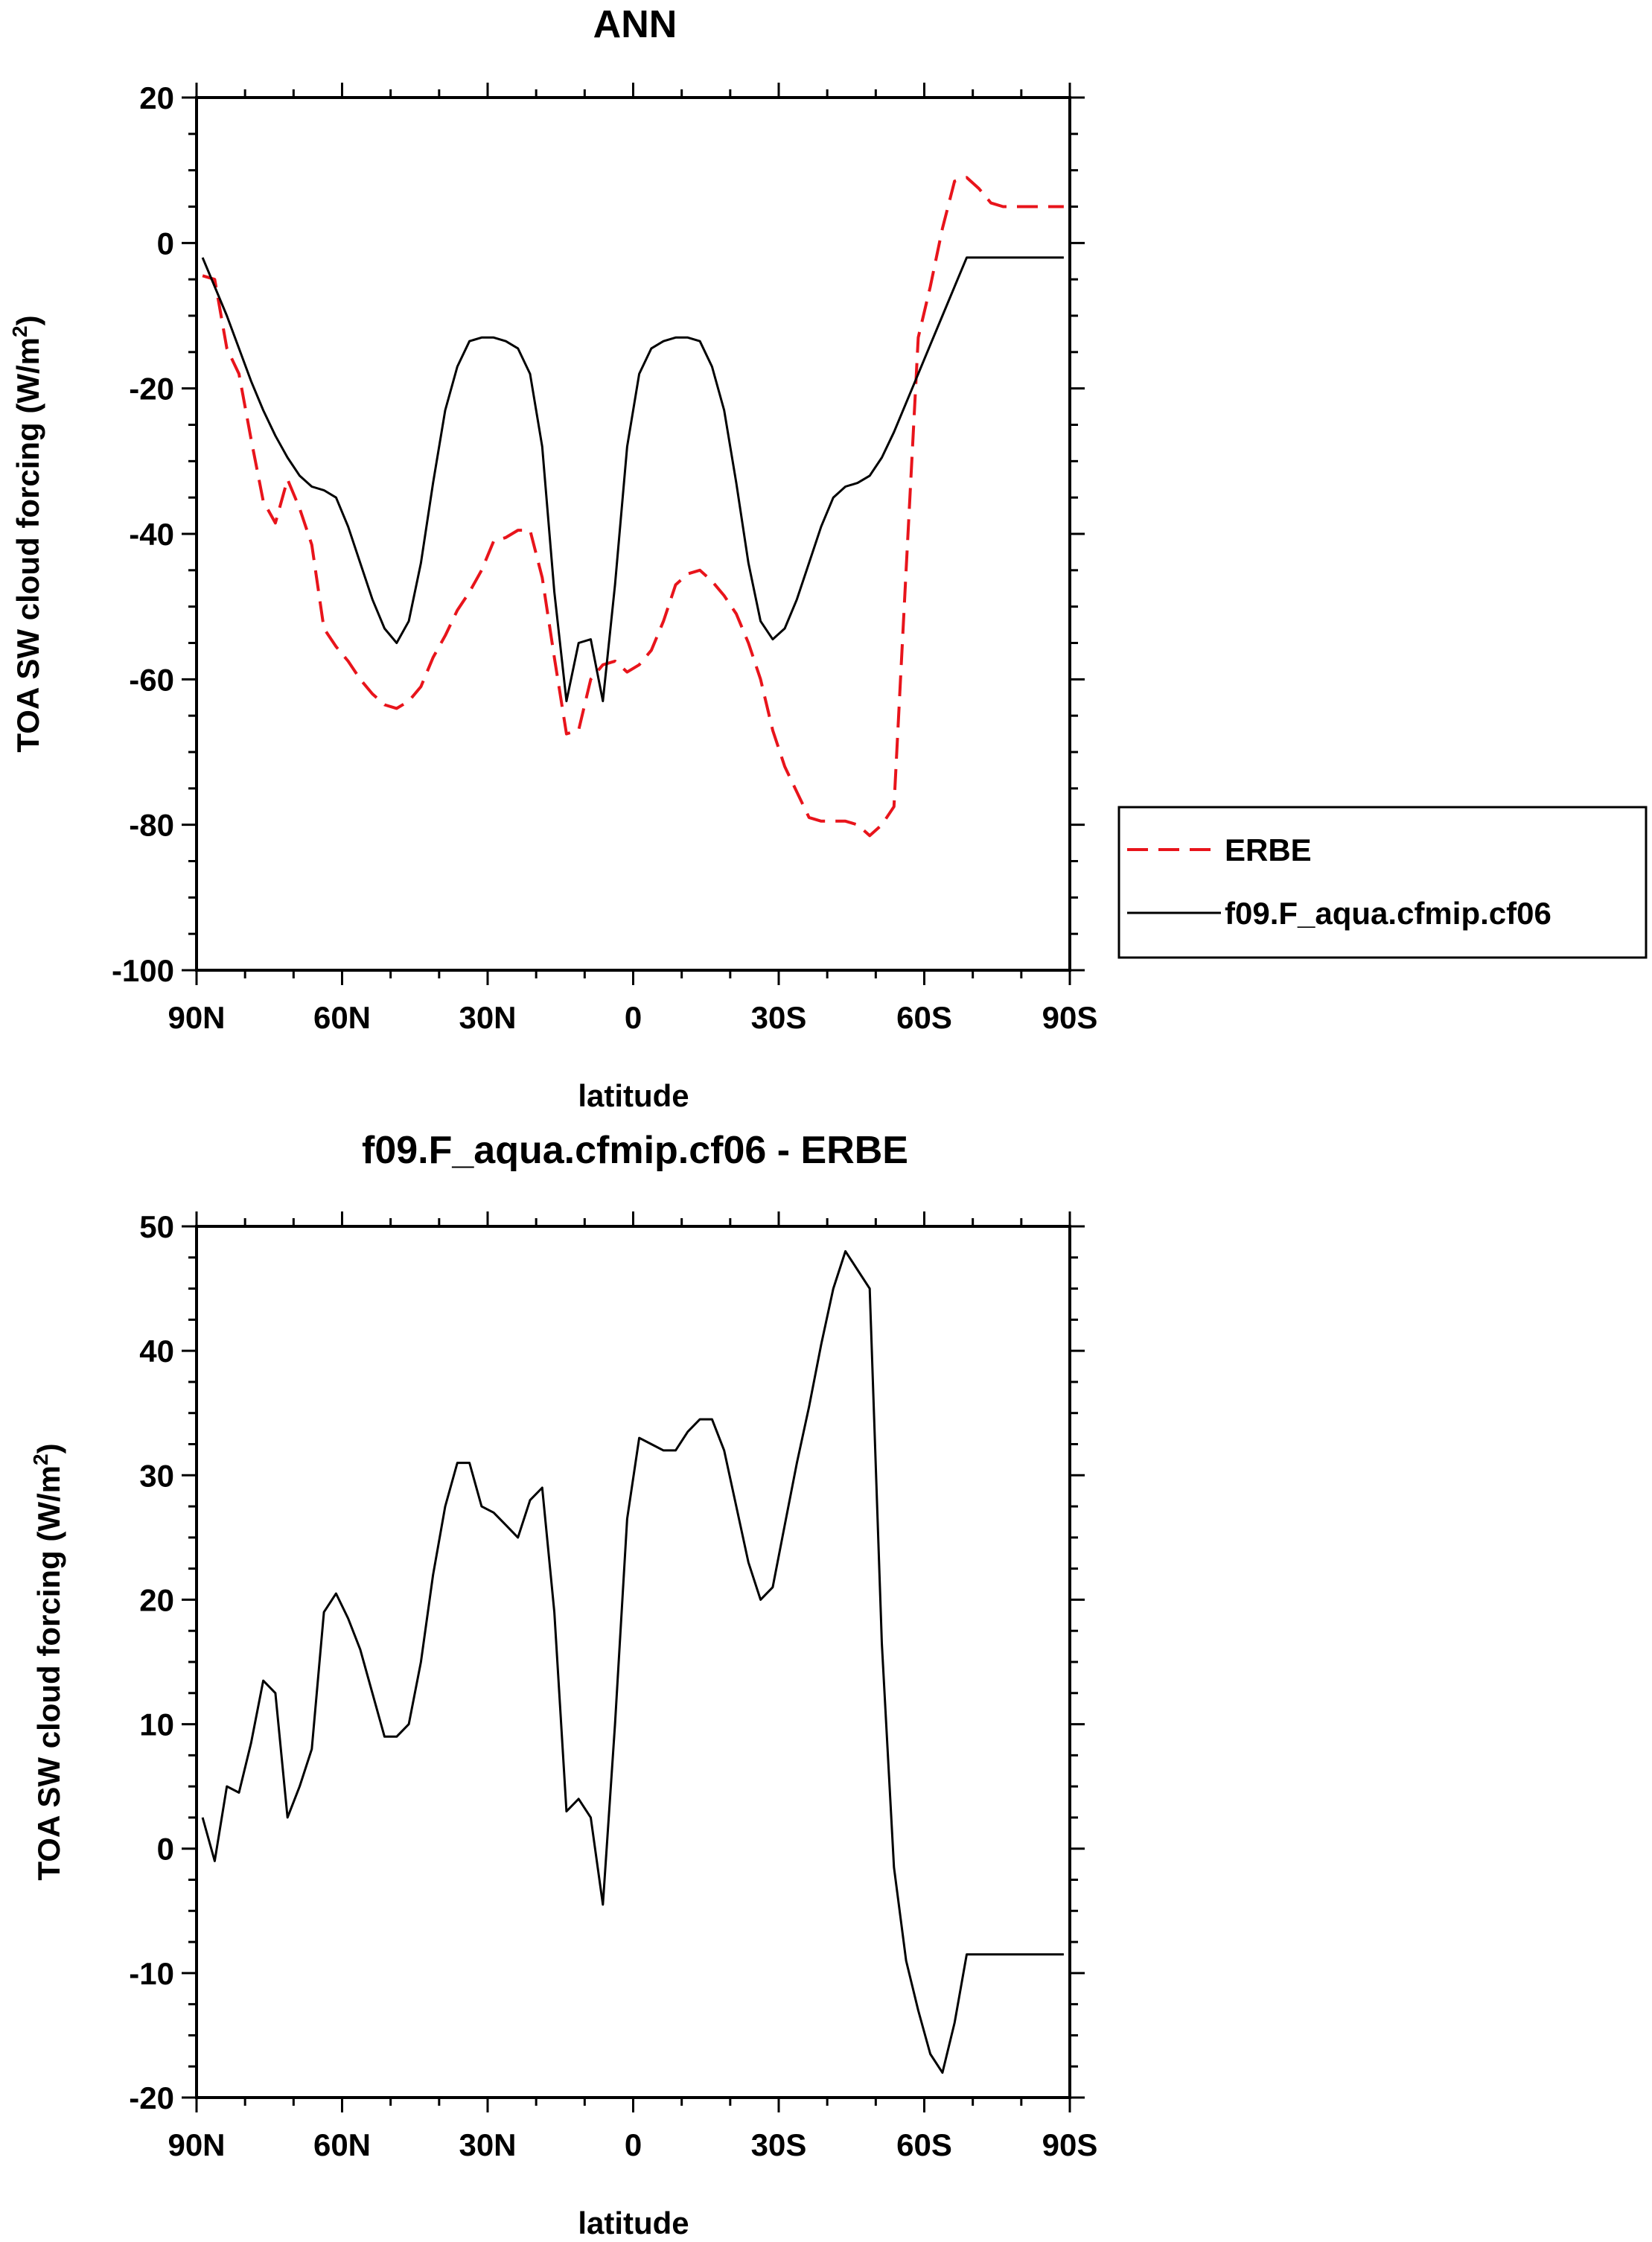 This screenshot has height=2242, width=1652. Describe the element at coordinates (196, 2144) in the screenshot. I see `bottom-x-tick-label: 90N` at that location.